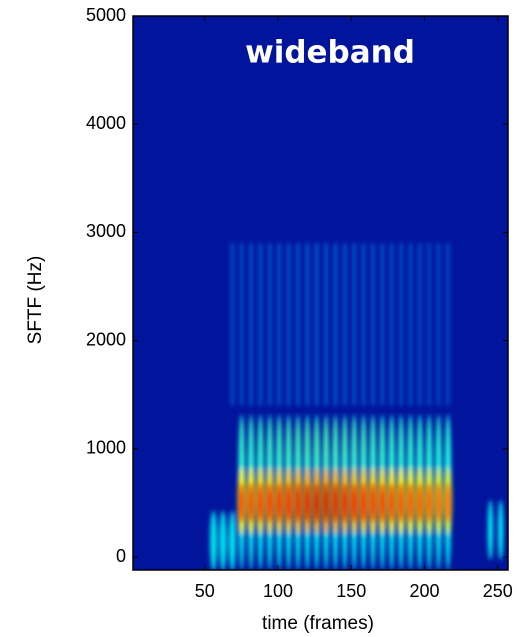 The width and height of the screenshot is (517, 637). Describe the element at coordinates (106, 339) in the screenshot. I see `y-tick-label: 2000` at that location.